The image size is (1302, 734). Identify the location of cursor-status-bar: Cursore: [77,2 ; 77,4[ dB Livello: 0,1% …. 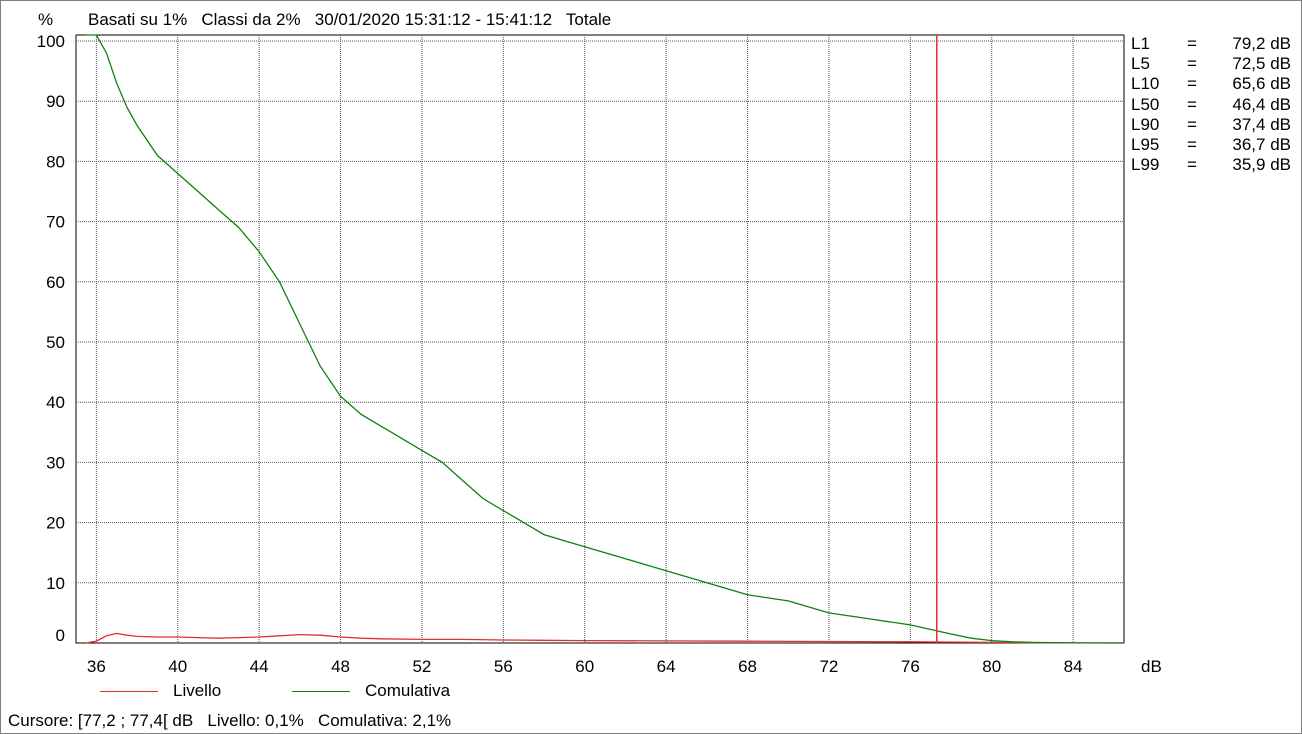
(230, 720).